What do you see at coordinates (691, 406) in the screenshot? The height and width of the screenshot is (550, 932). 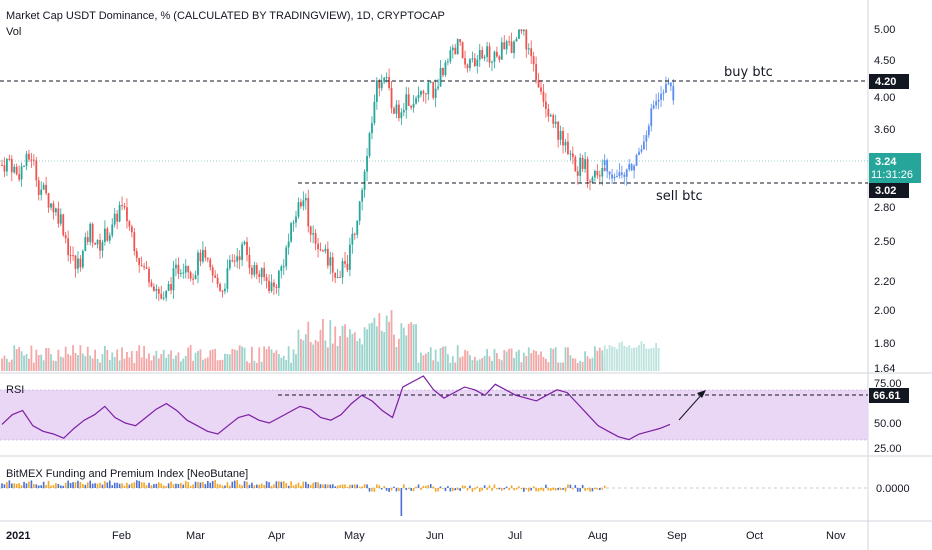 I see `rsi-arrow` at bounding box center [691, 406].